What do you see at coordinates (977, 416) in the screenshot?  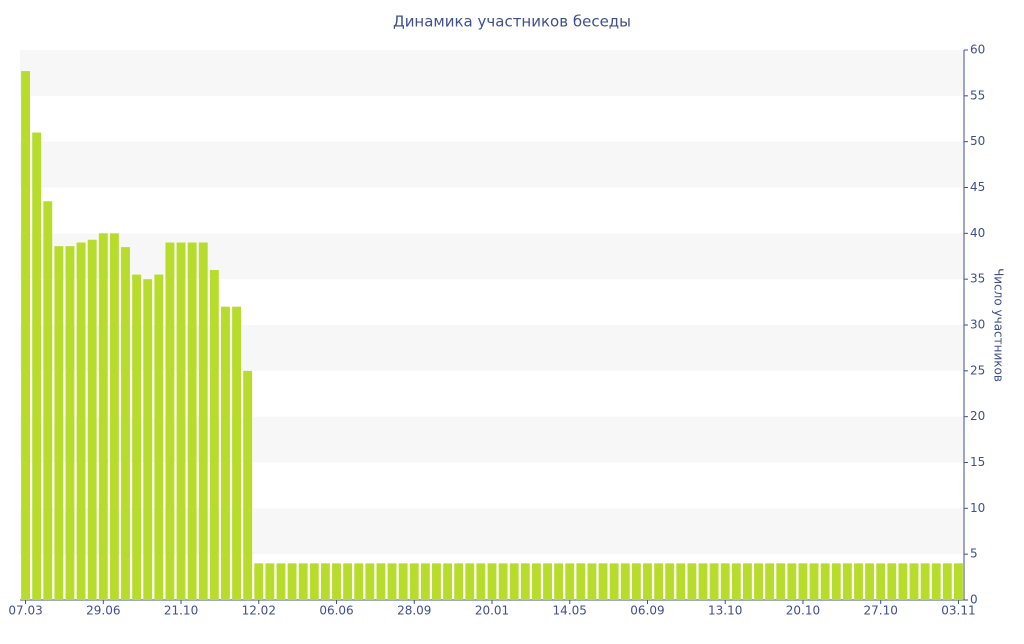 I see `y-tick-label: 20` at bounding box center [977, 416].